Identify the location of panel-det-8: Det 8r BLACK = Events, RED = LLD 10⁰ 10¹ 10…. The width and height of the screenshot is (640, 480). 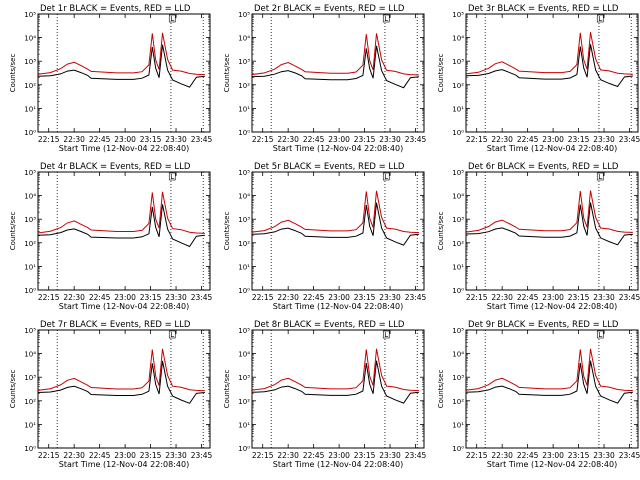
(325, 394).